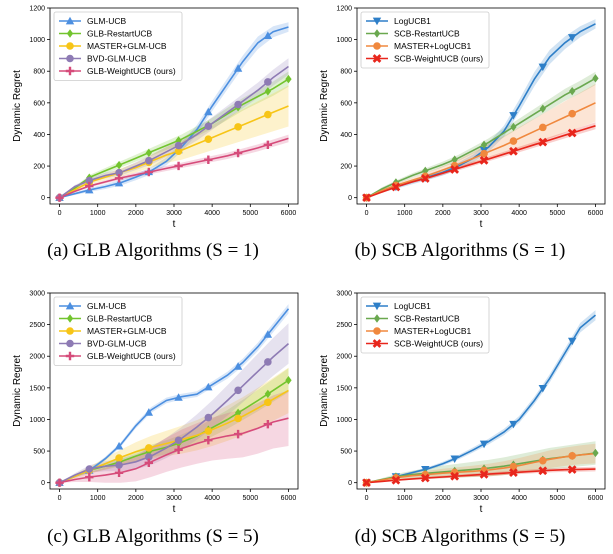 This screenshot has height=554, width=613. Describe the element at coordinates (344, 388) in the screenshot. I see `y-tick-label: 1500` at that location.